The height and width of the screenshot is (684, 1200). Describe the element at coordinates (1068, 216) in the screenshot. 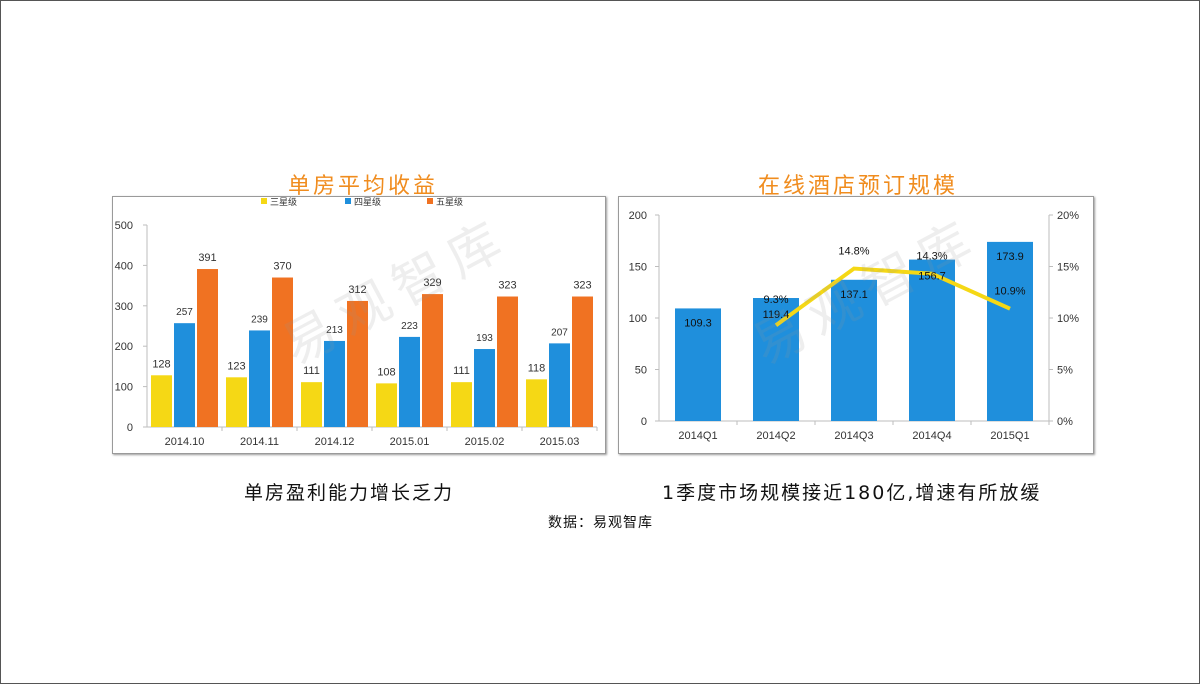

I see `y2-tick-label: 20%` at that location.